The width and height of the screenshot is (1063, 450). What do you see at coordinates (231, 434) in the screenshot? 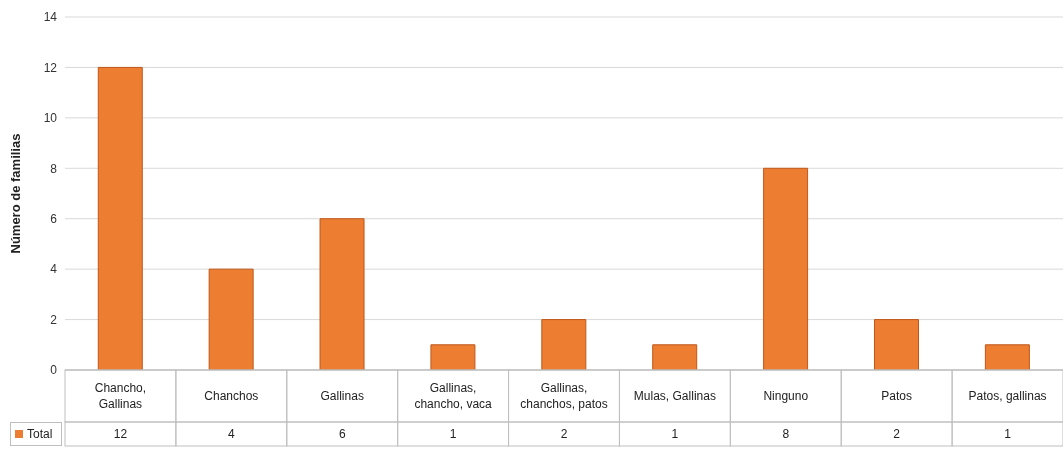
I see `data-label: 4` at bounding box center [231, 434].